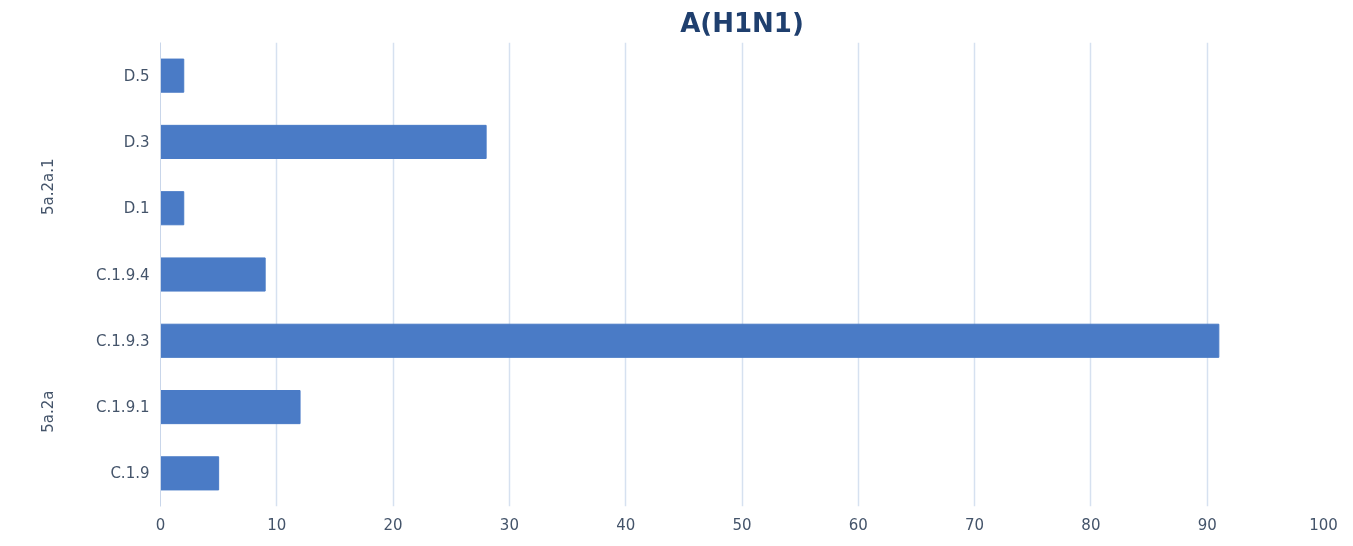  What do you see at coordinates (123, 340) in the screenshot?
I see `y-tick-label: C.1.9.3` at bounding box center [123, 340].